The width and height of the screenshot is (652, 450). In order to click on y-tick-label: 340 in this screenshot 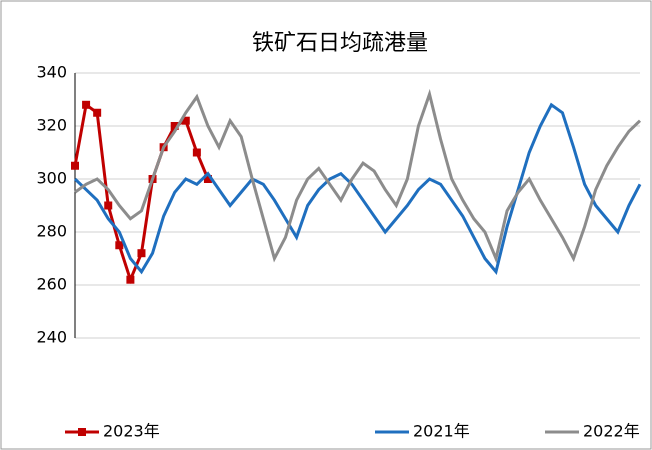, I will do `click(51, 72)`.